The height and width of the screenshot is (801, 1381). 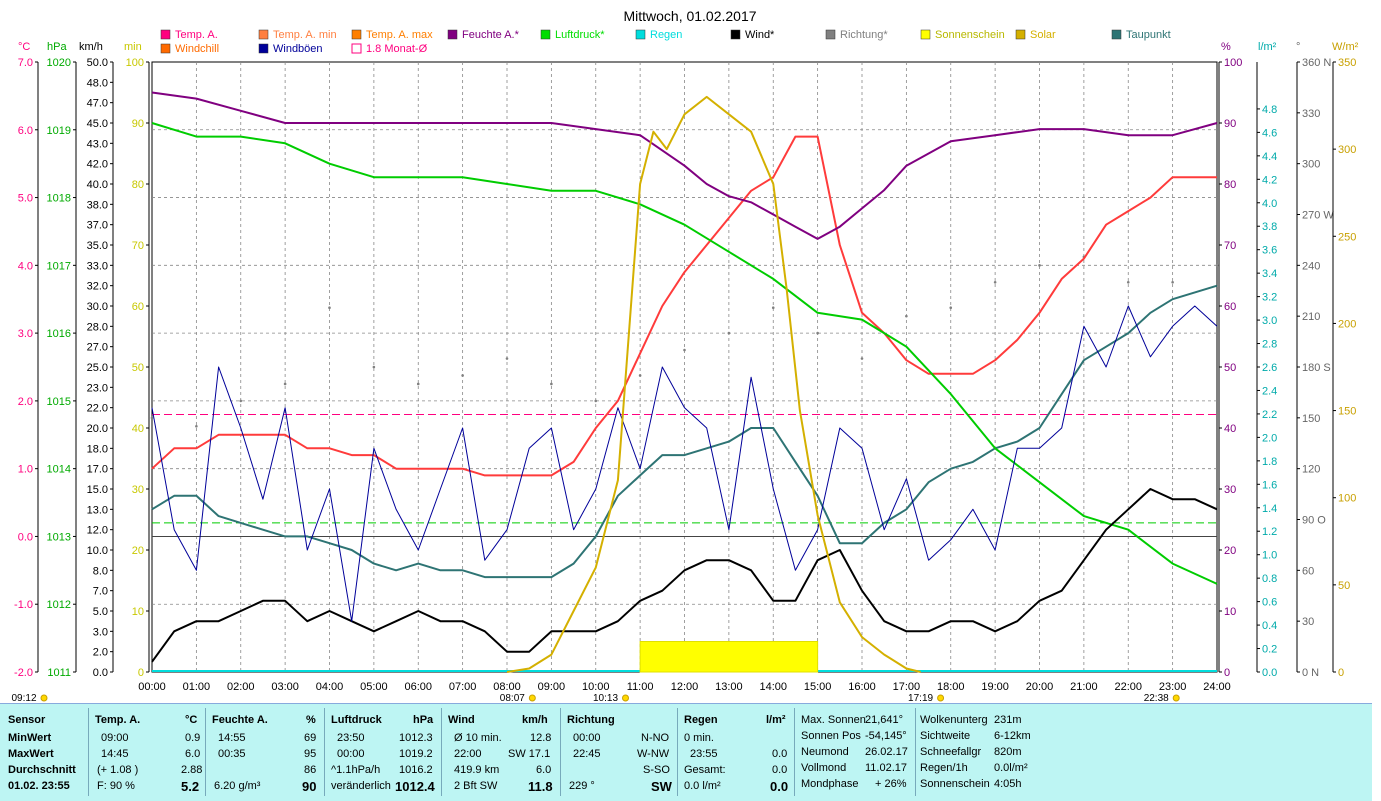 What do you see at coordinates (59, 266) in the screenshot?
I see `axis-label-hpa: 1017` at bounding box center [59, 266].